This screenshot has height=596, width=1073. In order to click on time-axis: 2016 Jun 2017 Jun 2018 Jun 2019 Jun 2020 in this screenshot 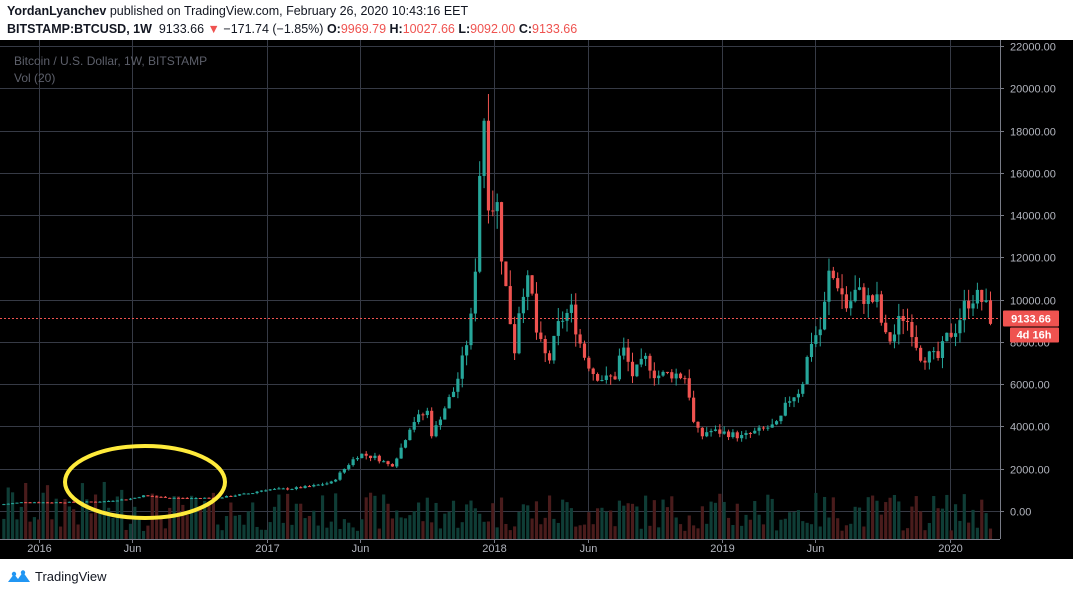, I will do `click(500, 547)`.